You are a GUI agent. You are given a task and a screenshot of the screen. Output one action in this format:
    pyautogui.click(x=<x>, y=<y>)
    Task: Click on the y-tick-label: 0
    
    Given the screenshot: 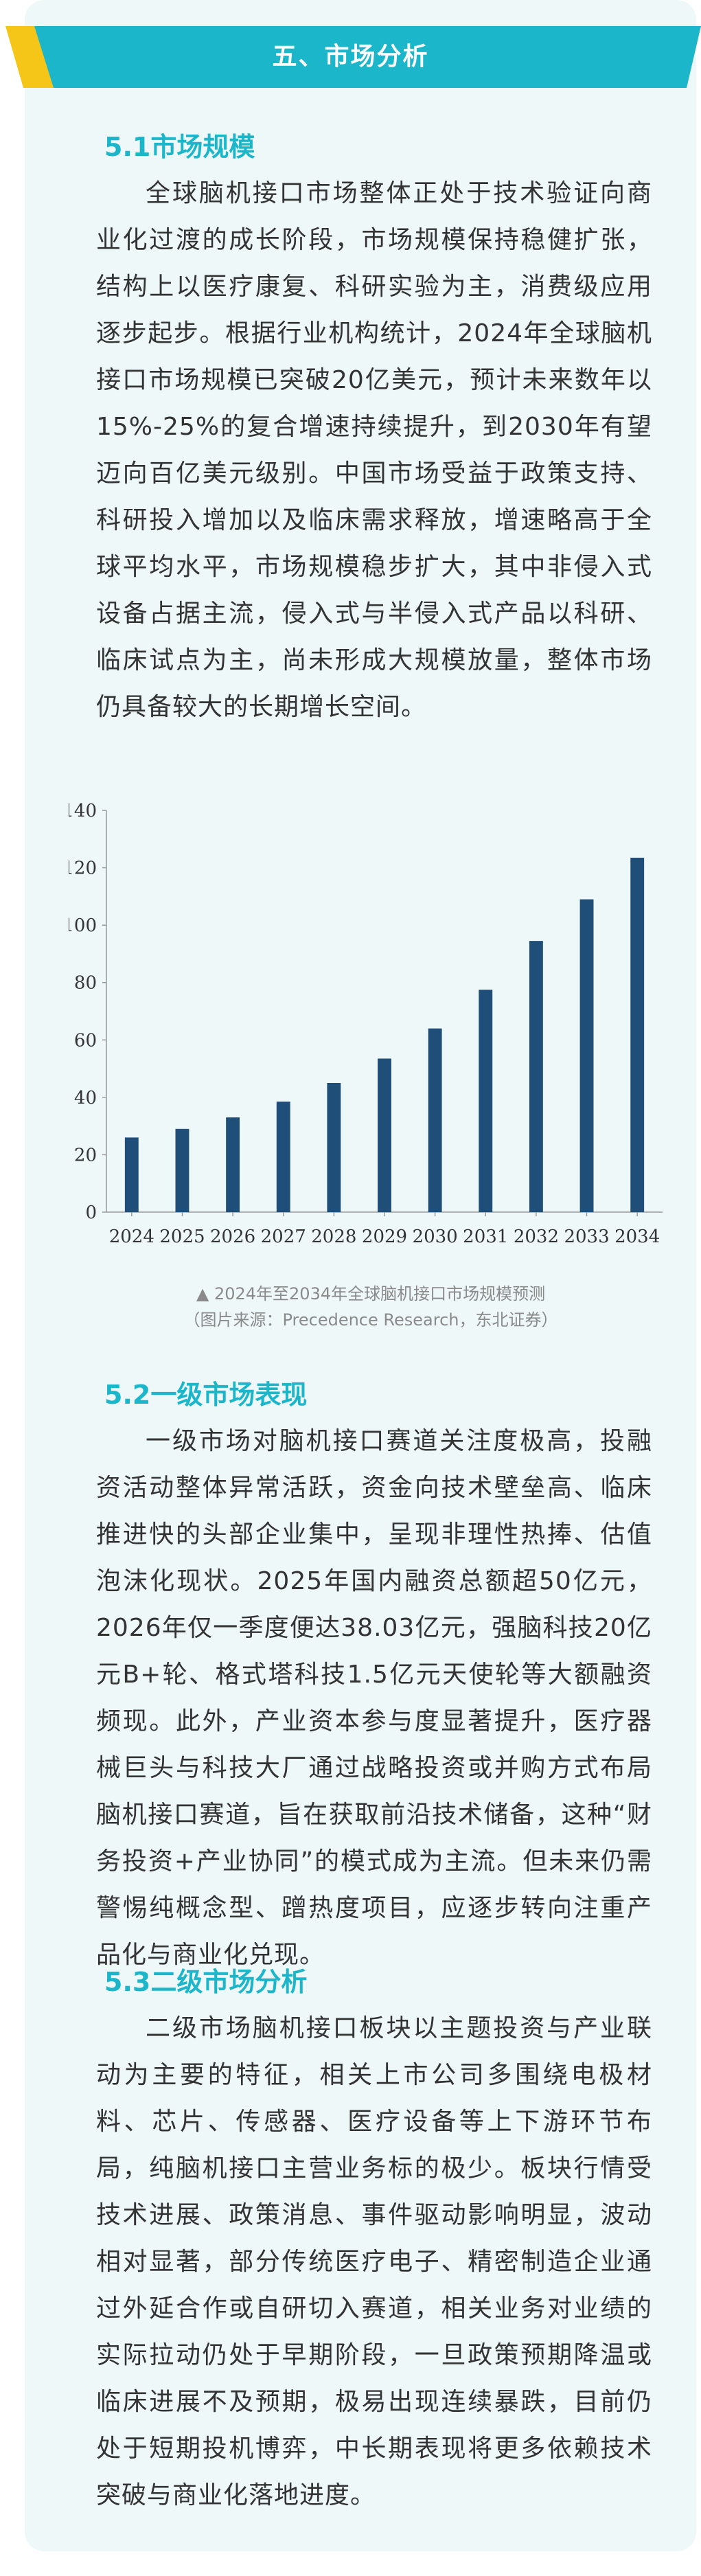 What is the action you would take?
    pyautogui.click(x=91, y=1212)
    